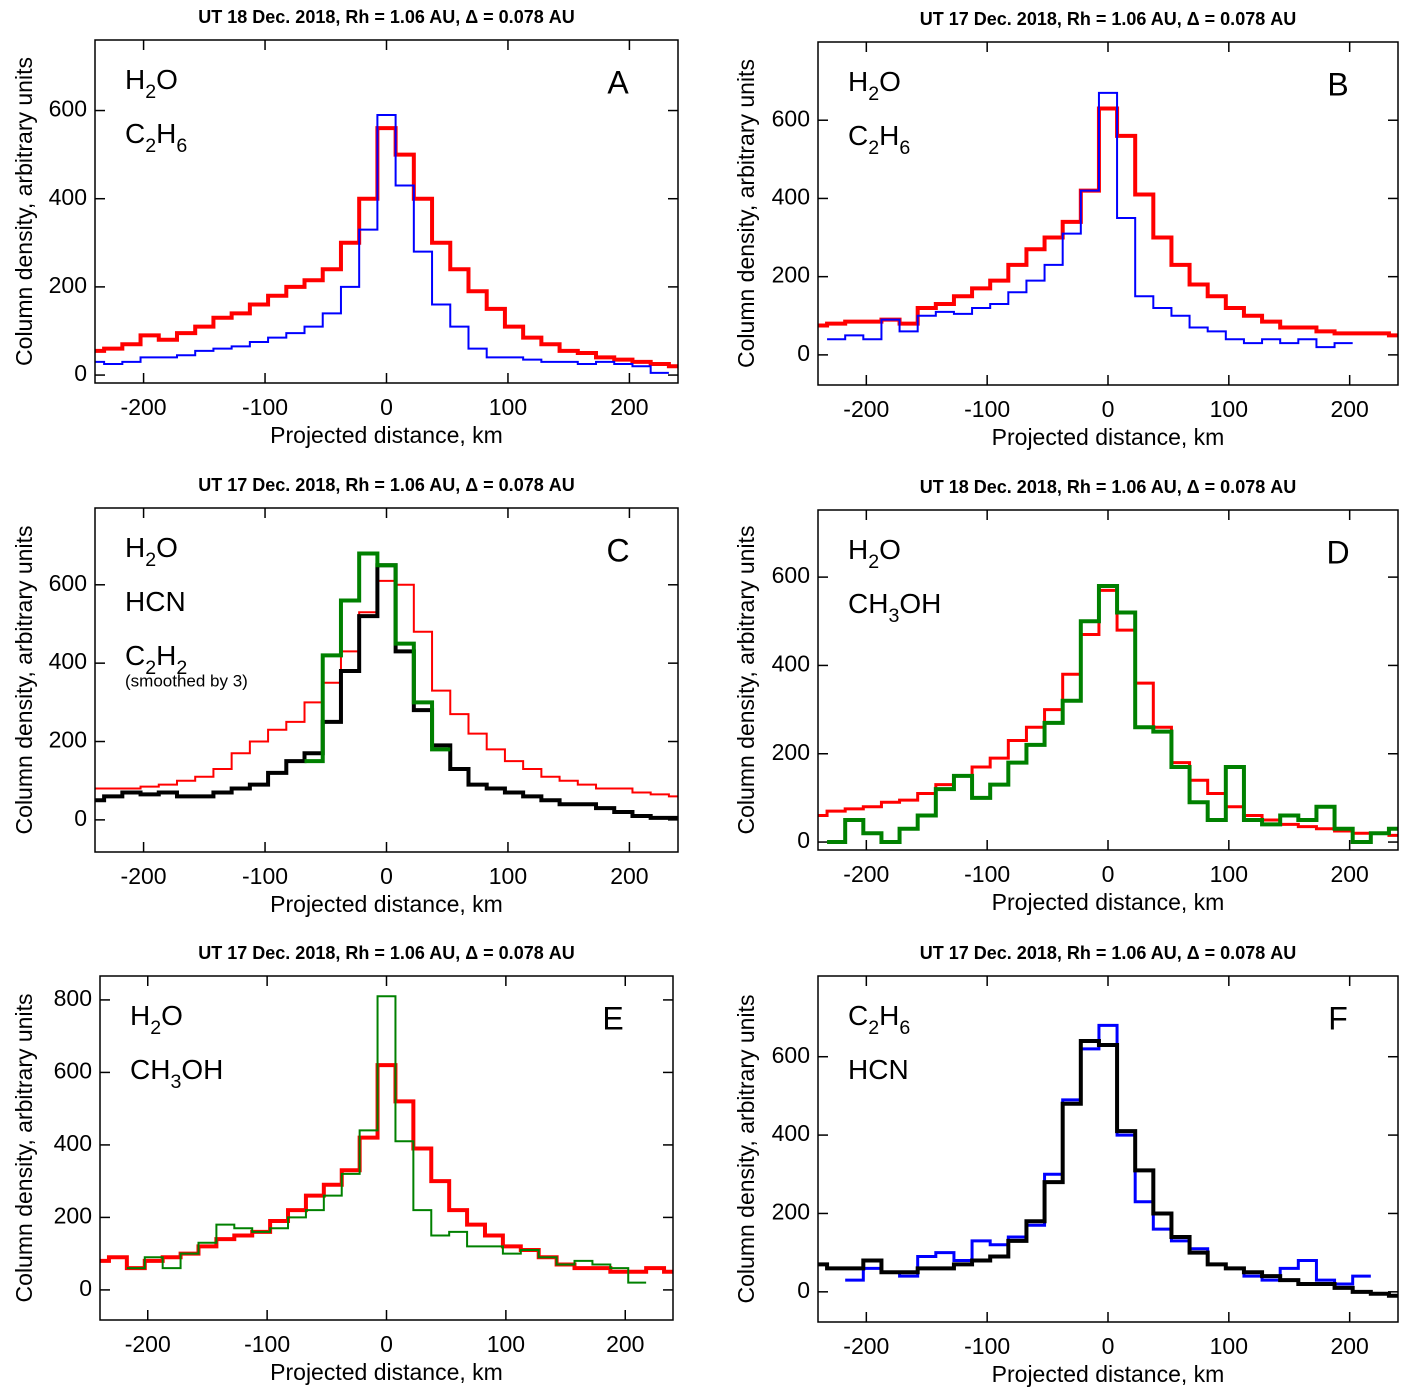  Describe the element at coordinates (186, 680) in the screenshot. I see `legend-note: (smoothed by 3)` at that location.